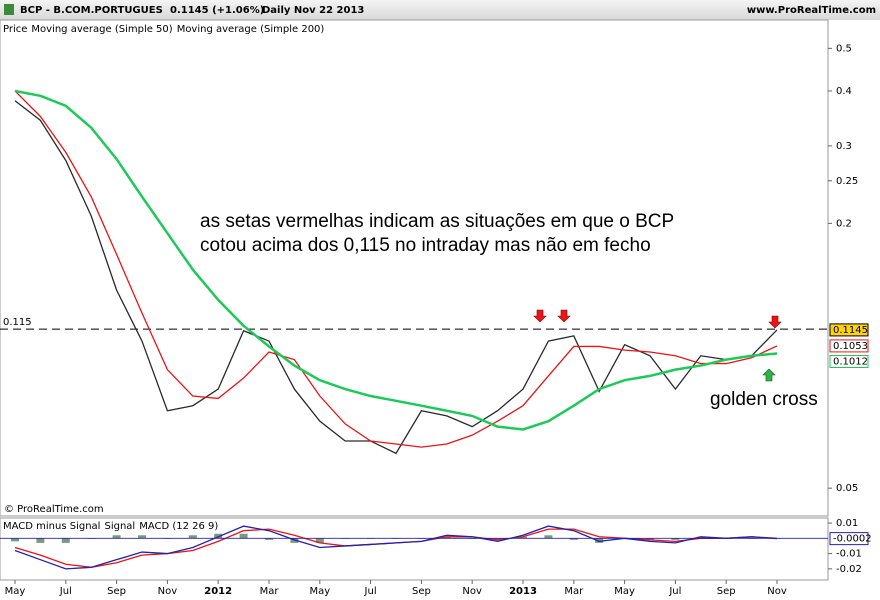  Describe the element at coordinates (15, 29) in the screenshot. I see `legend-entry: Price` at that location.